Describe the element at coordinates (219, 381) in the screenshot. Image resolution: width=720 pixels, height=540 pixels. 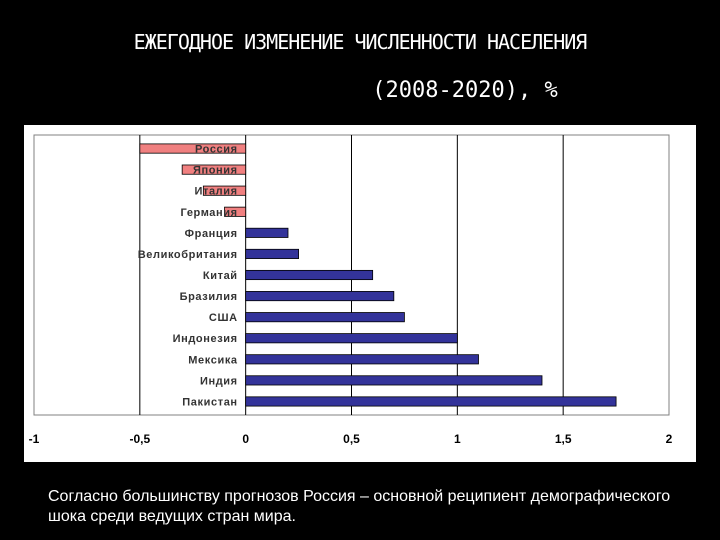
I see `category-label: Индия` at that location.